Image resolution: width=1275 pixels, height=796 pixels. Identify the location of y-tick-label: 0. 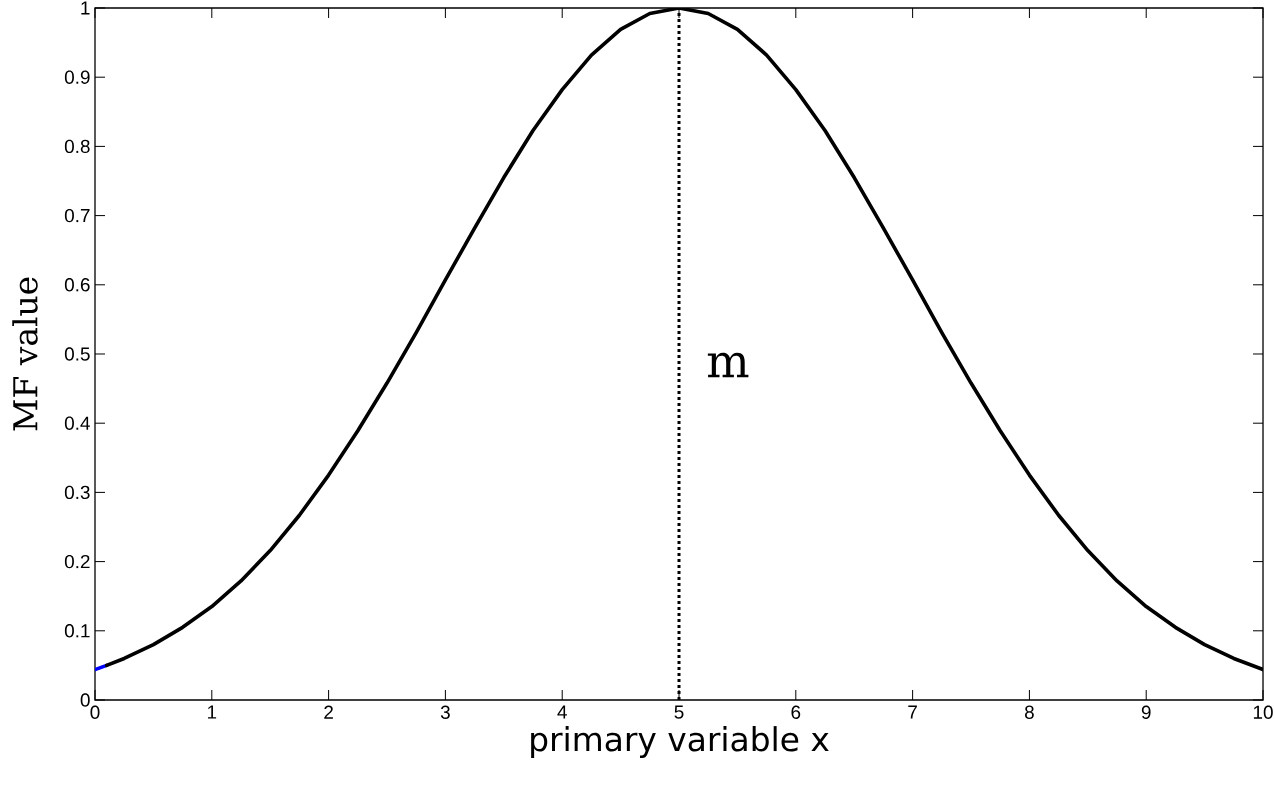
(85, 700).